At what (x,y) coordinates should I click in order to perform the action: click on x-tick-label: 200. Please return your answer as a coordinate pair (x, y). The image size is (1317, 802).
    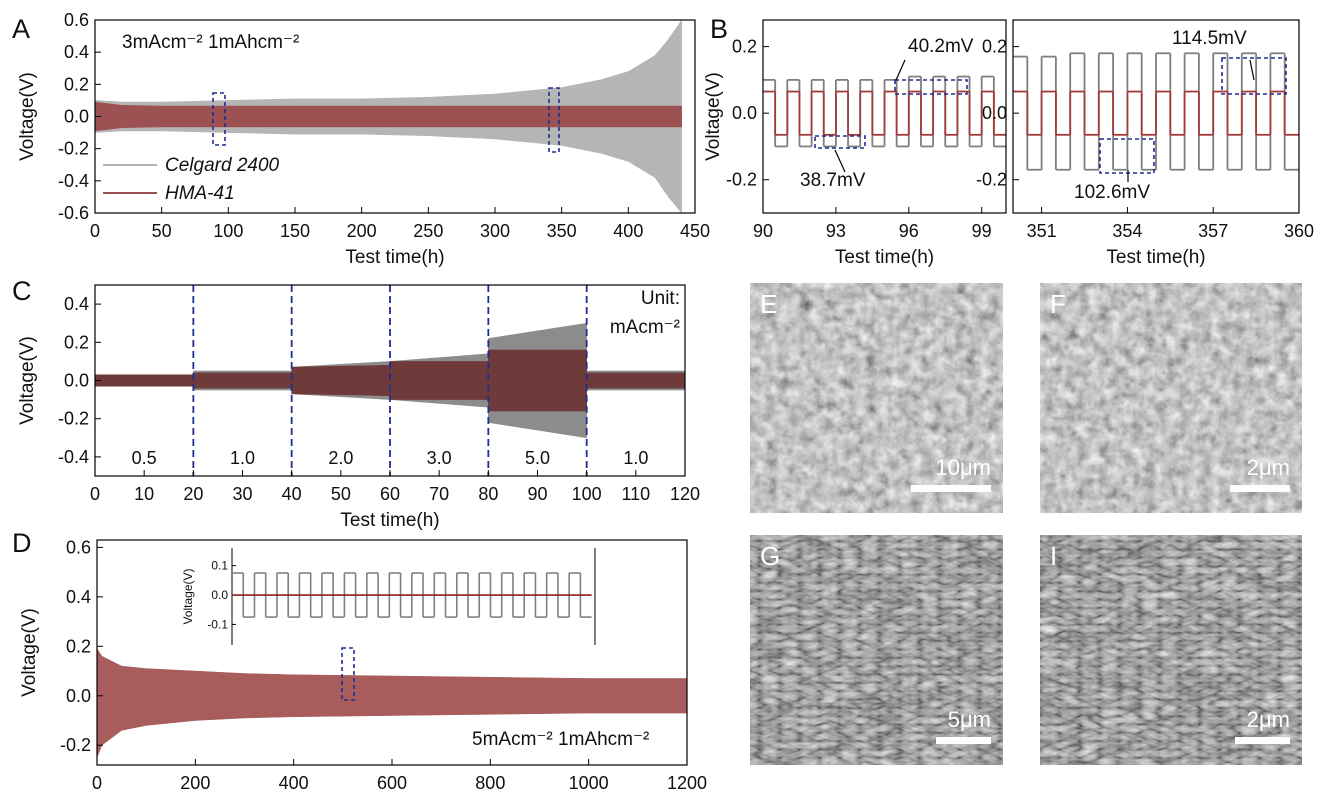
    Looking at the image, I should click on (362, 231).